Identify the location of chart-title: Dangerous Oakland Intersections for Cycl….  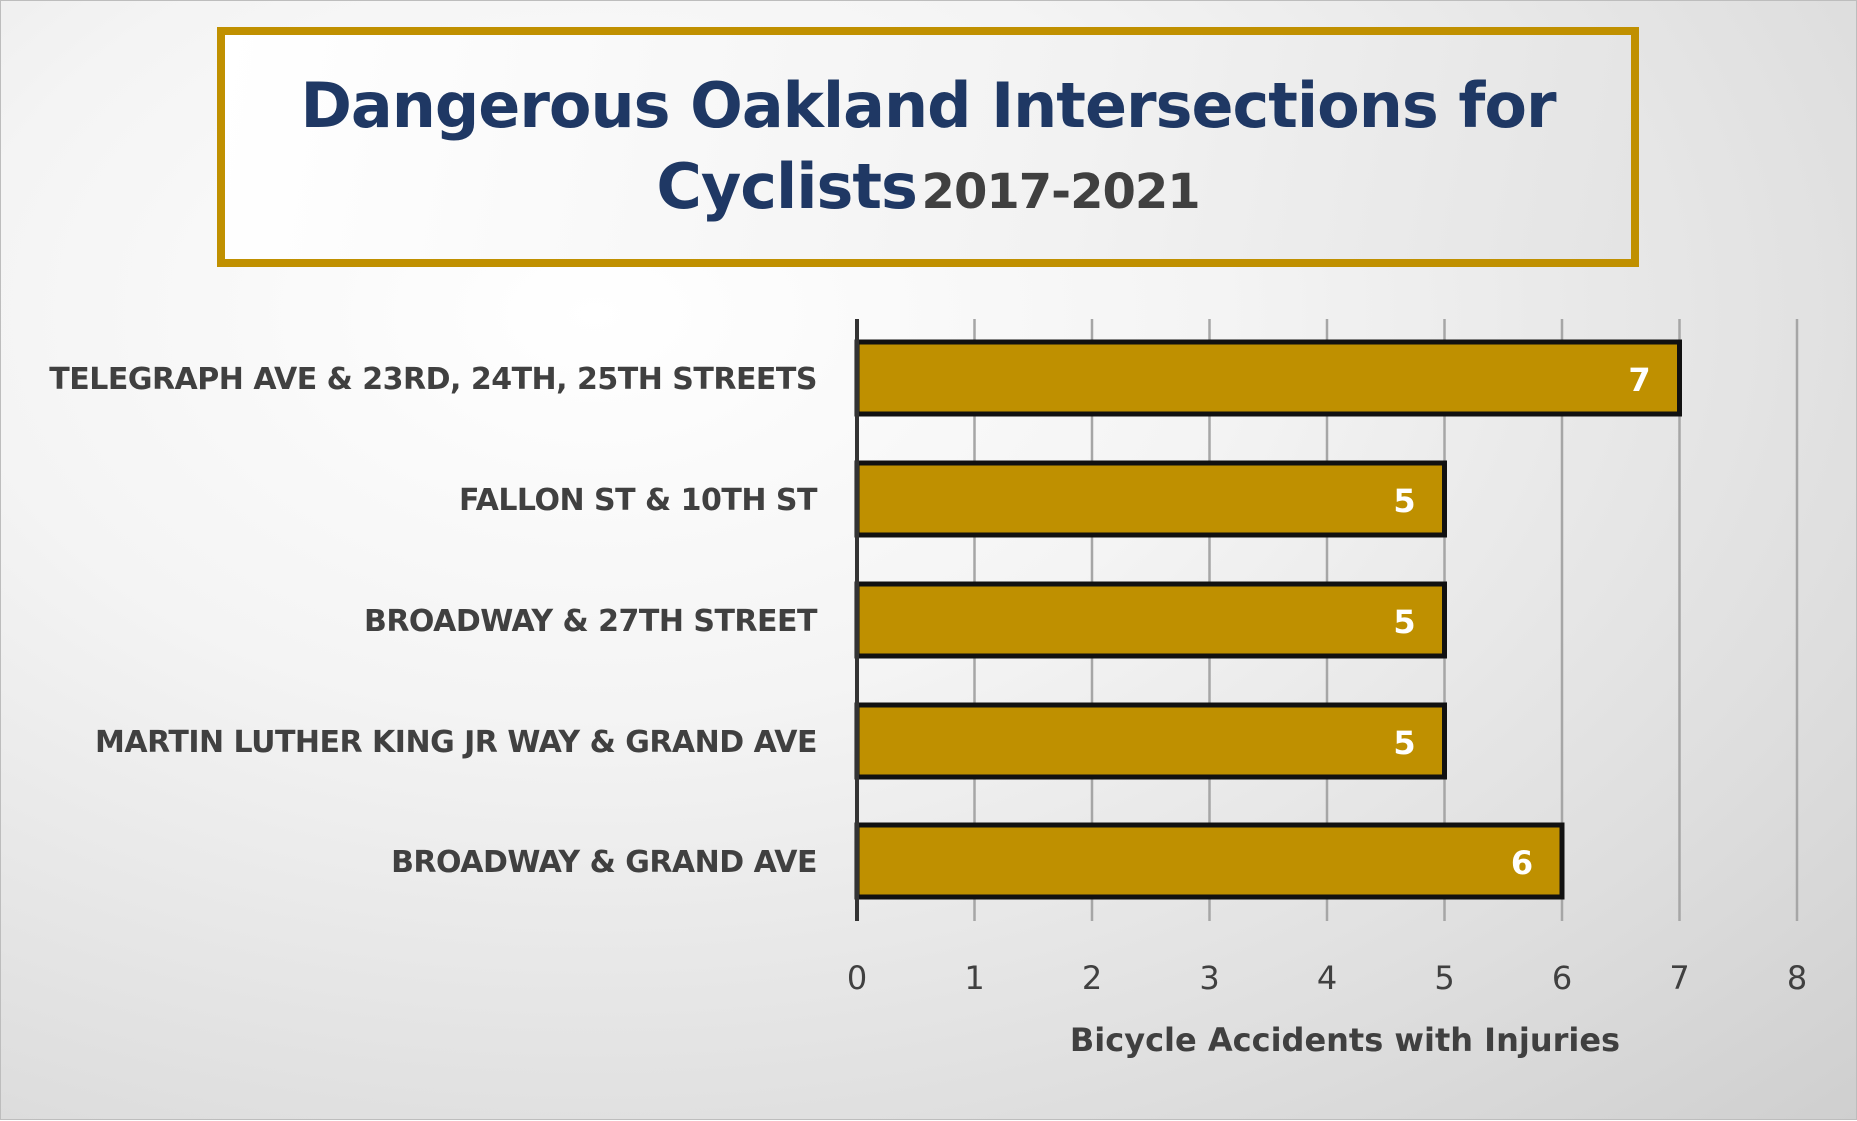
(928, 146).